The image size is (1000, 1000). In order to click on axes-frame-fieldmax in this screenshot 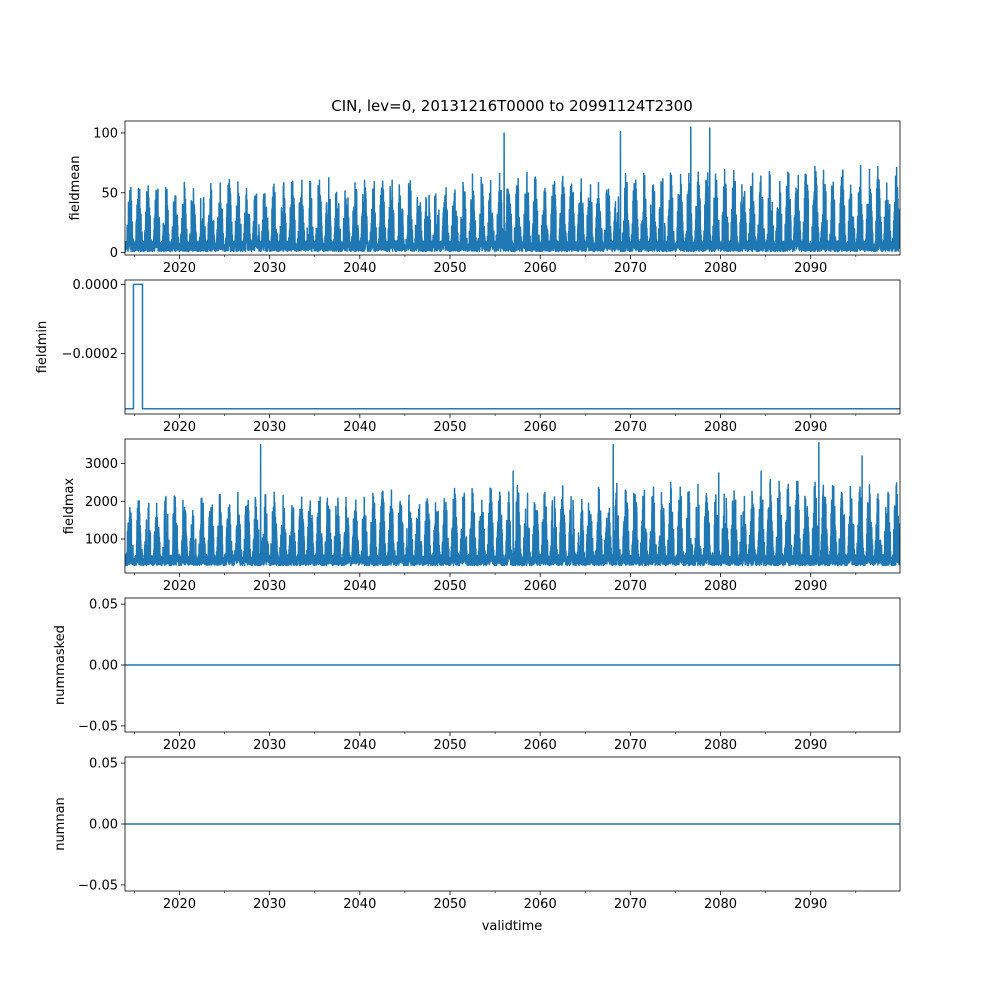, I will do `click(512, 506)`.